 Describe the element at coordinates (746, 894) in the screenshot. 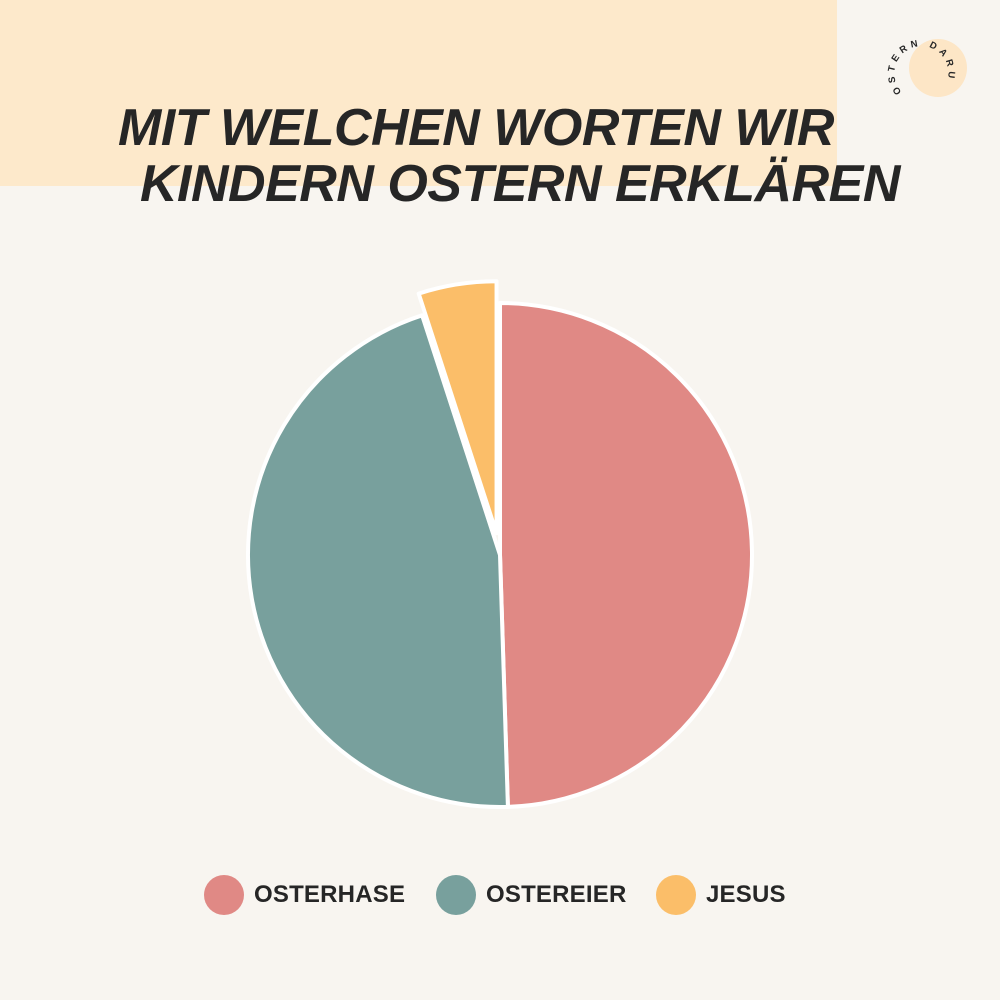

I see `legend-label: JESUS` at that location.